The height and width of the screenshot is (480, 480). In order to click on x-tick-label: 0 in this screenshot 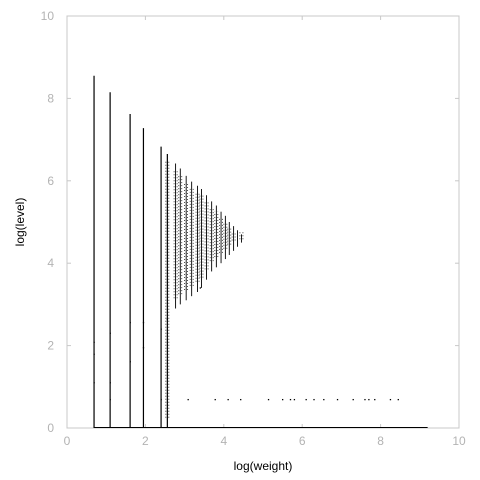, I will do `click(67, 441)`.